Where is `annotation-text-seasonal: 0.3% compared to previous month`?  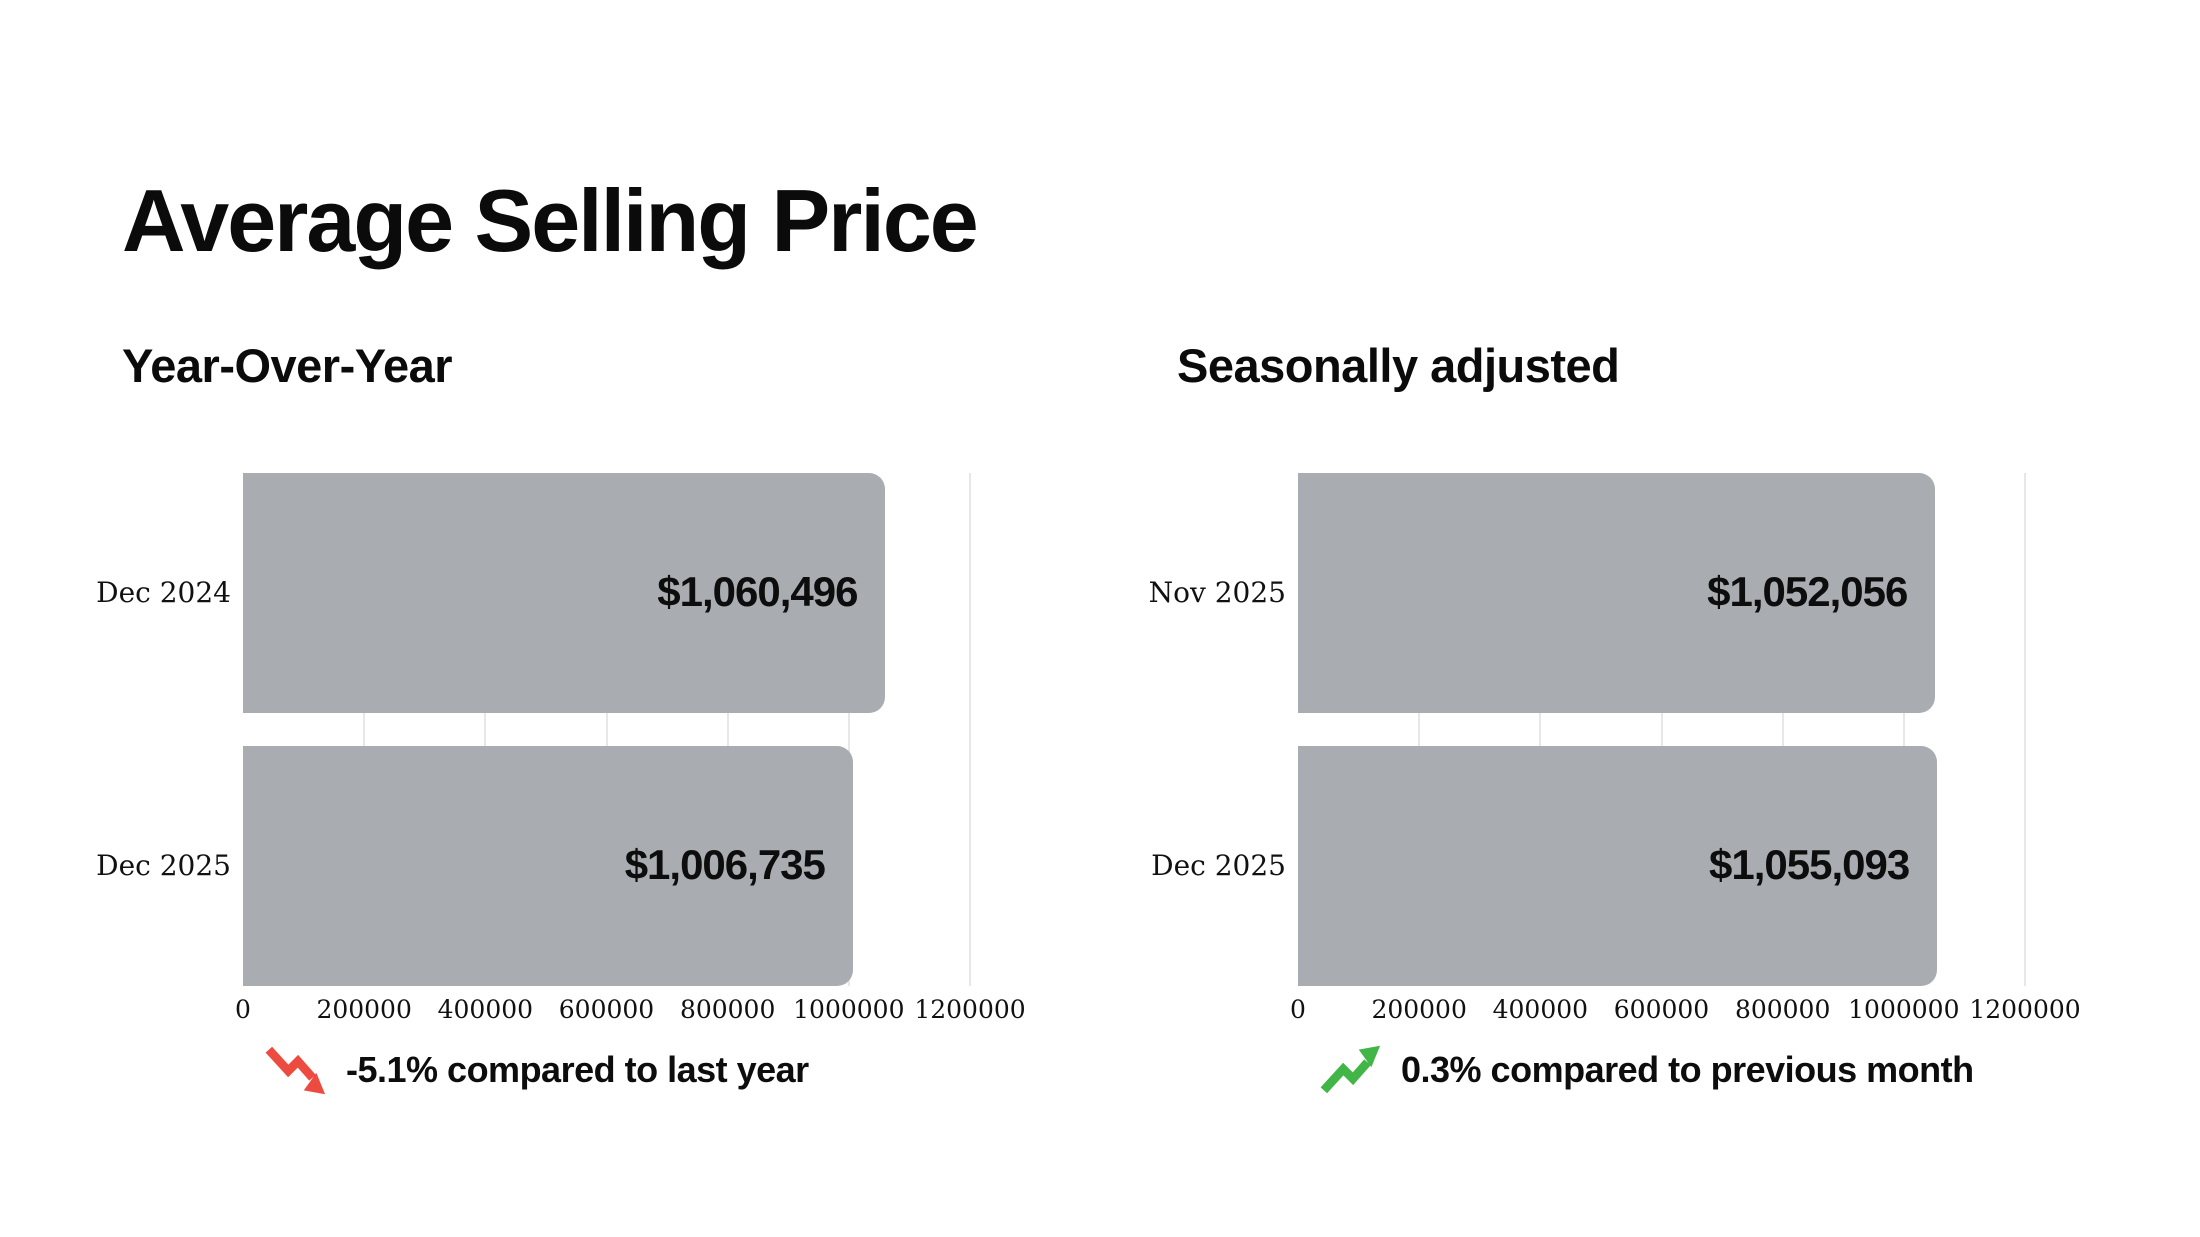 annotation-text-seasonal: 0.3% compared to previous month is located at coordinates (1687, 1069).